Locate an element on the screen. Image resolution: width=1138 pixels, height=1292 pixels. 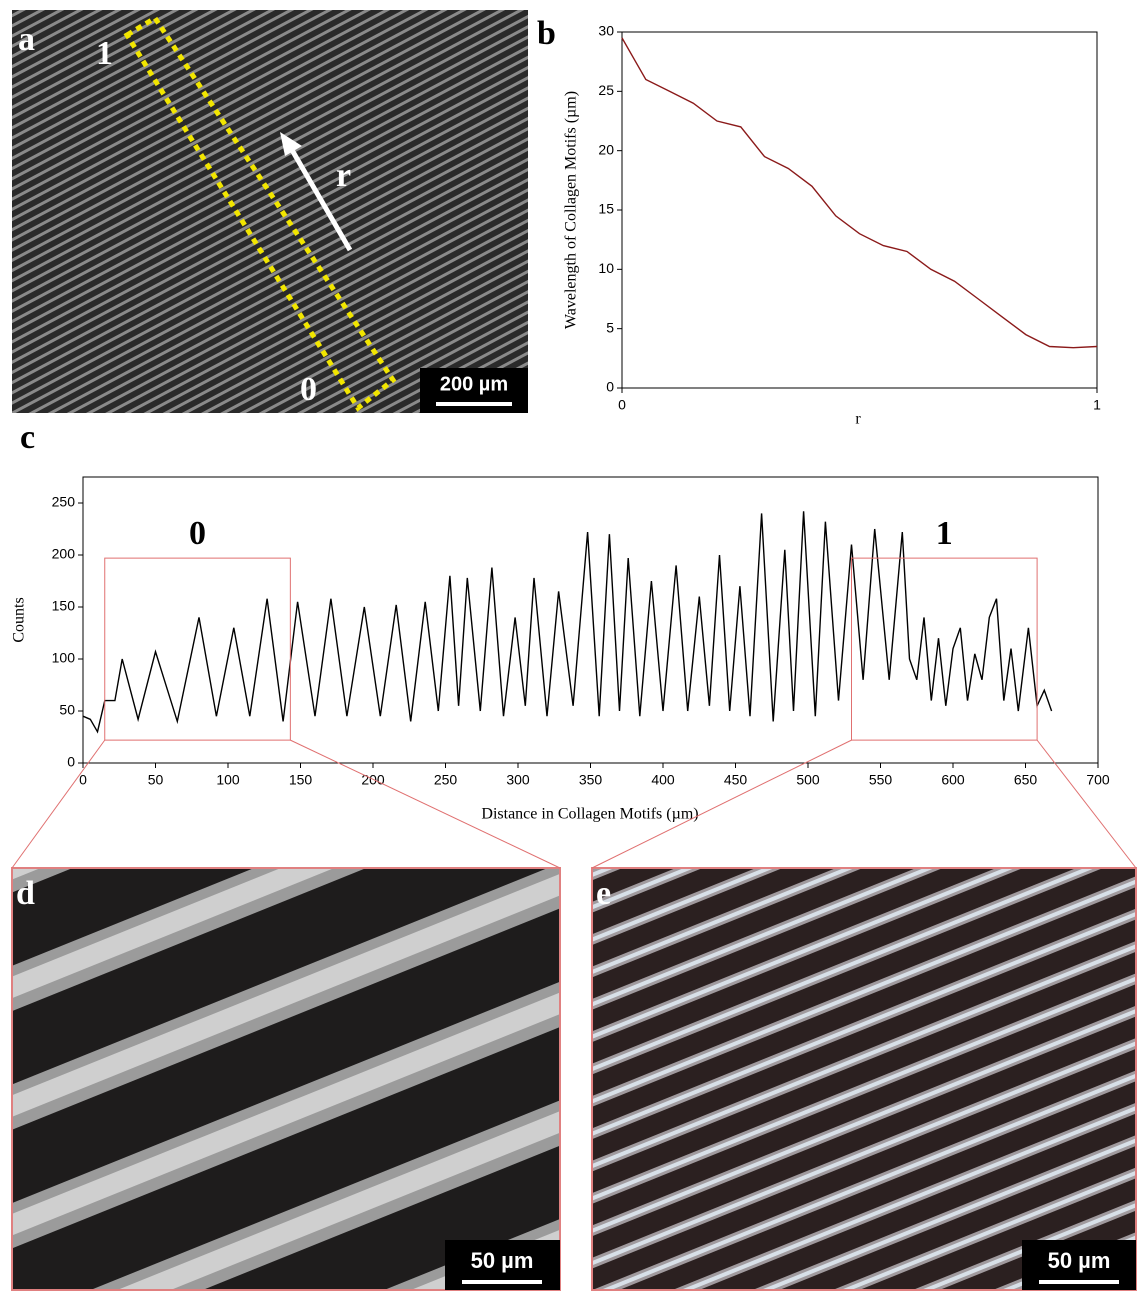
x-tick-label: 600 is located at coordinates (953, 780).